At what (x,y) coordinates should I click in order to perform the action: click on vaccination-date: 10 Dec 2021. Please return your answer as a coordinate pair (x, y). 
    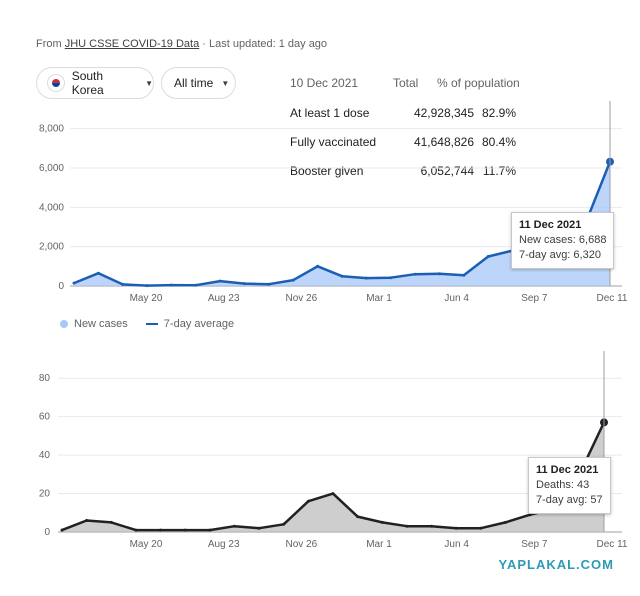
    Looking at the image, I should click on (324, 83).